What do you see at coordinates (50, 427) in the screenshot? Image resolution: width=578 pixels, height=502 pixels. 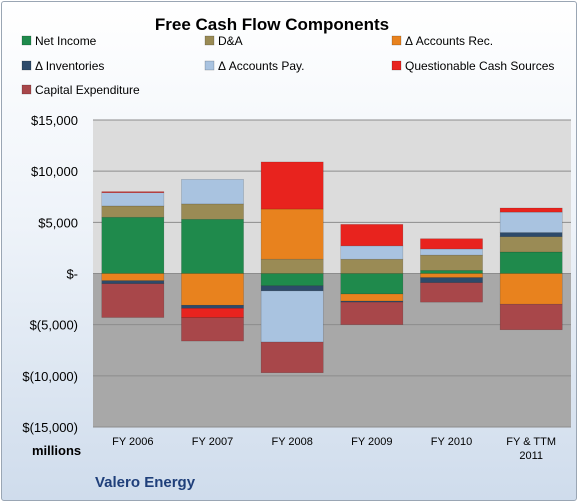 I see `y-tick-label: $(15,000)` at bounding box center [50, 427].